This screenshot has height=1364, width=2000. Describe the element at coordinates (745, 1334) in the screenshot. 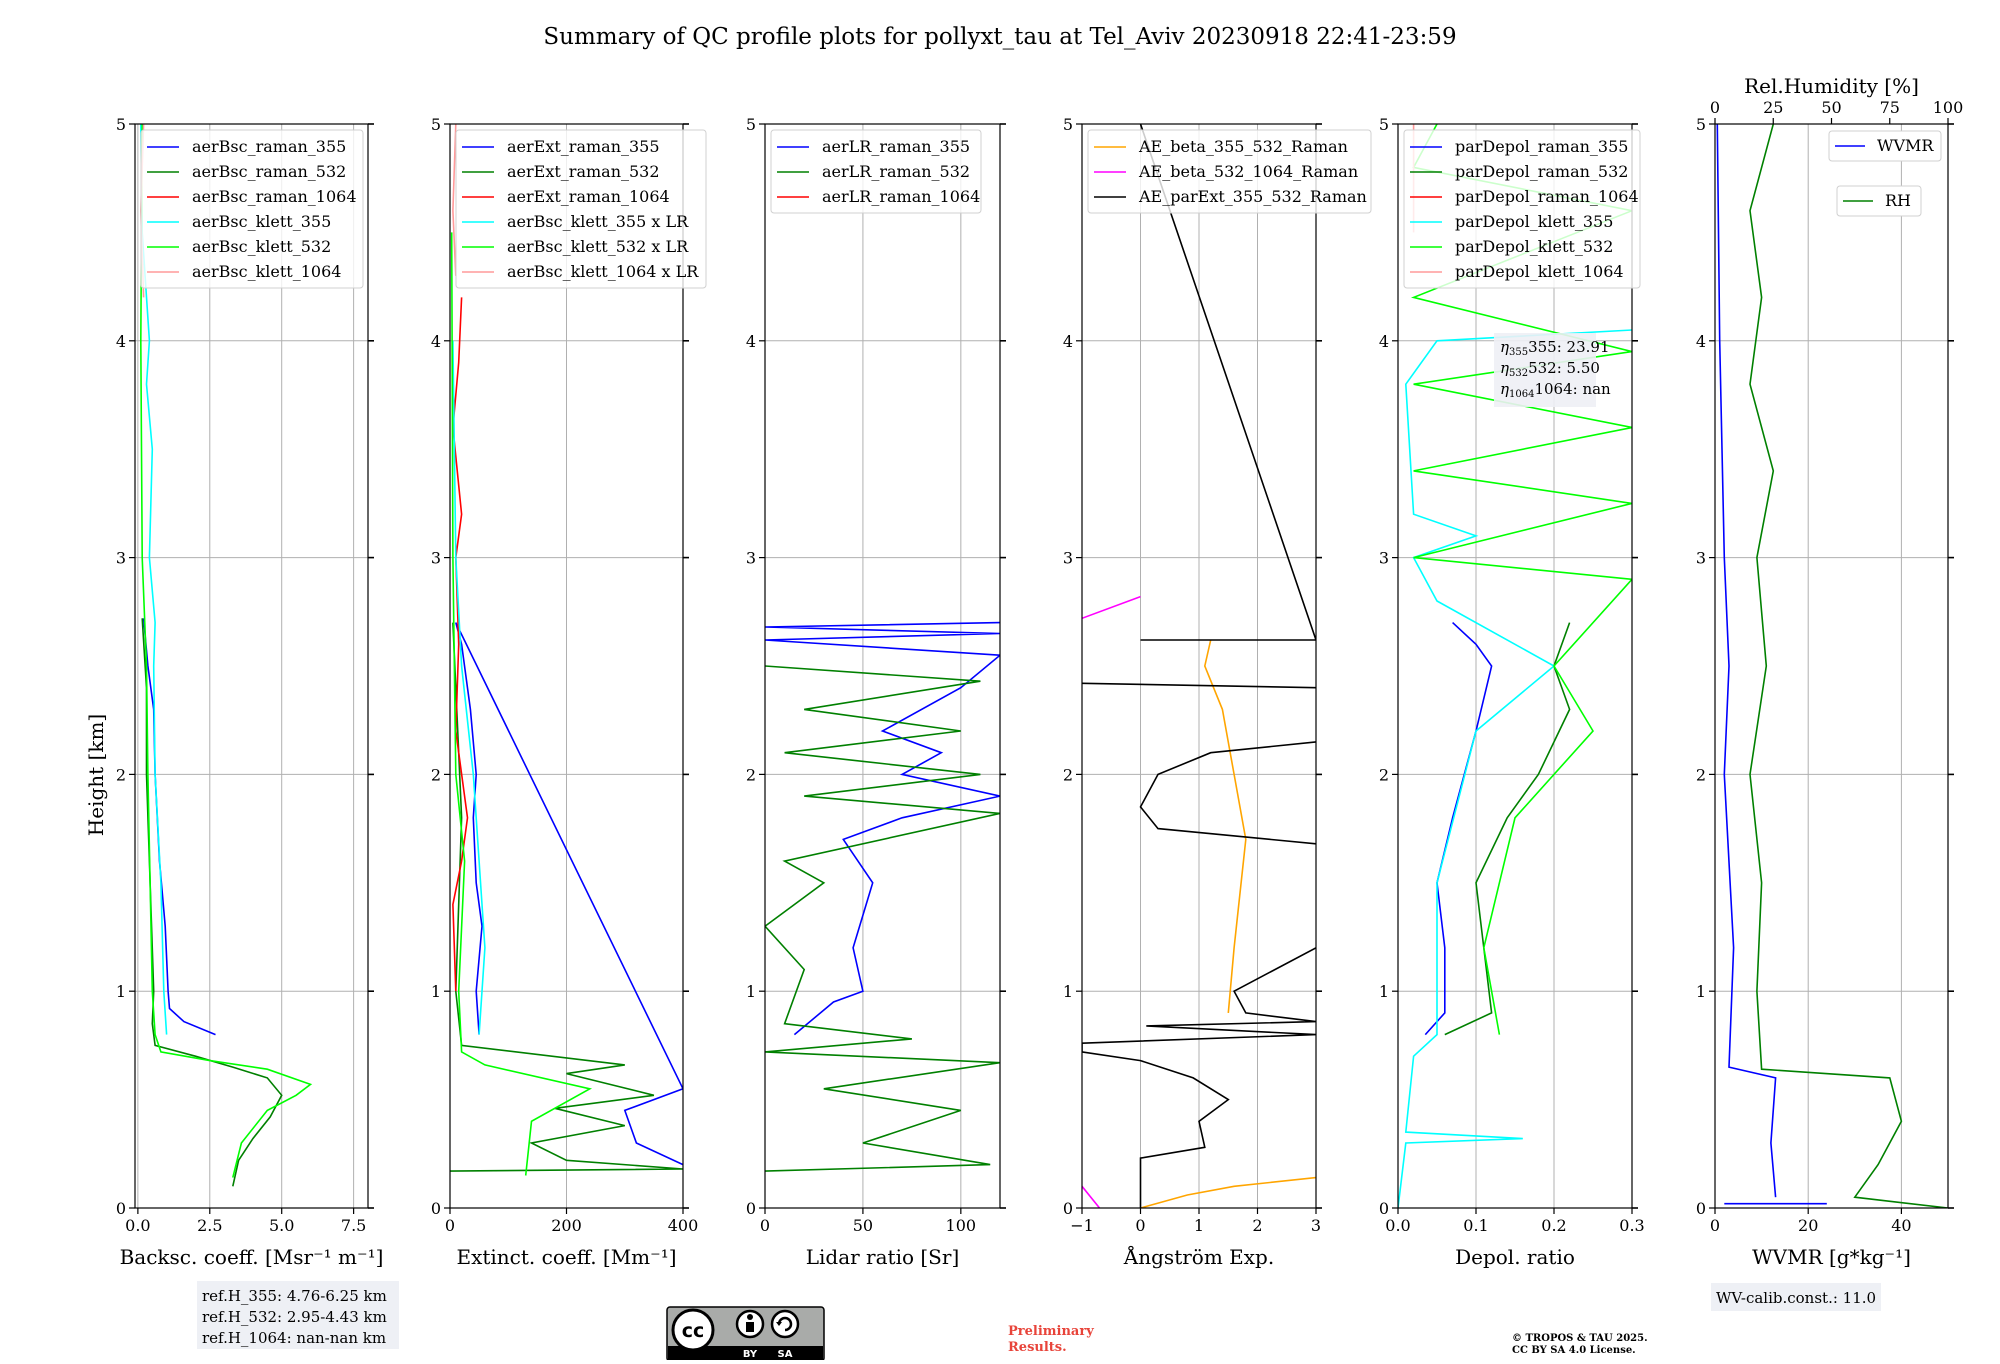

I see `cc-license-badge: cc BY SA` at that location.